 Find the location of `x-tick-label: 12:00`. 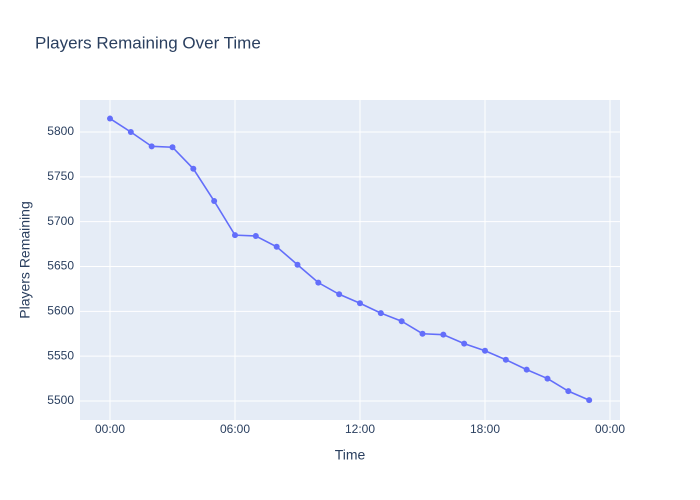

x-tick-label: 12:00 is located at coordinates (360, 429).